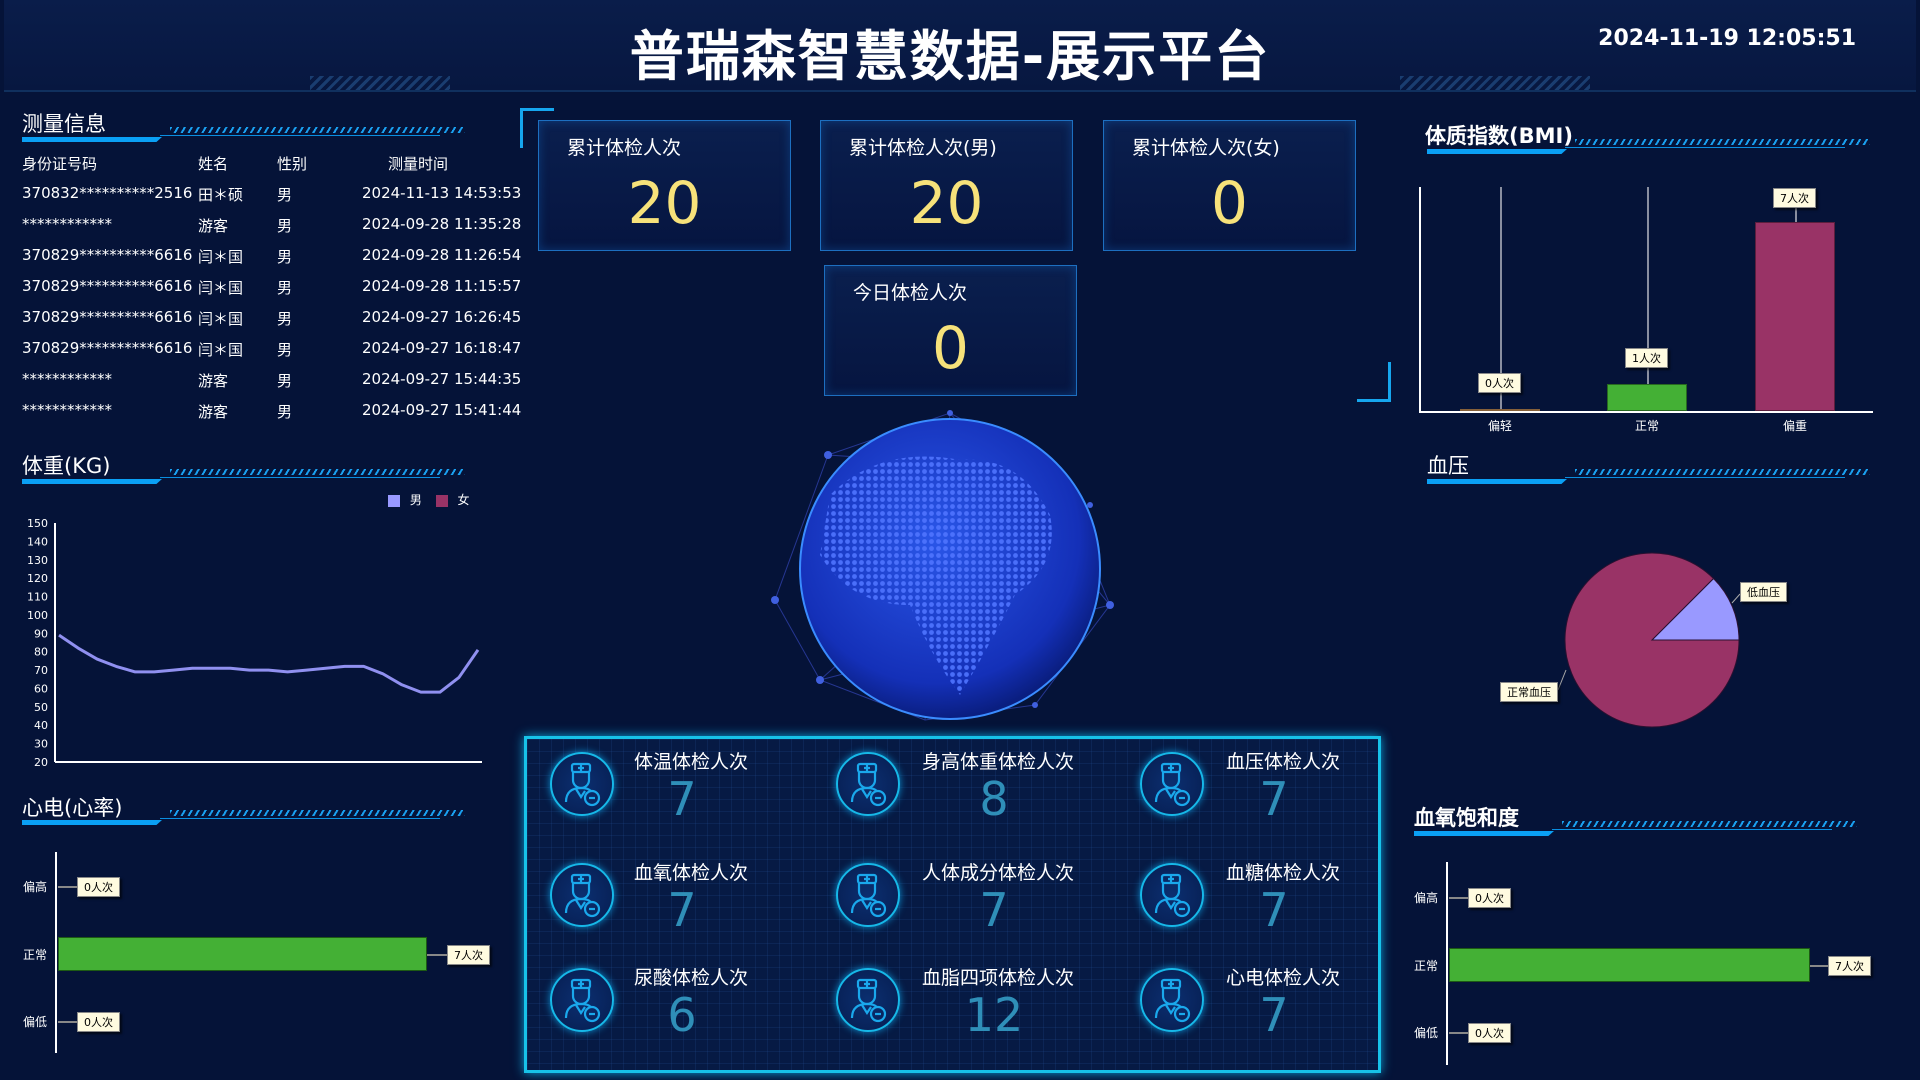 The image size is (1920, 1080). I want to click on category-label: 正常, so click(1426, 966).